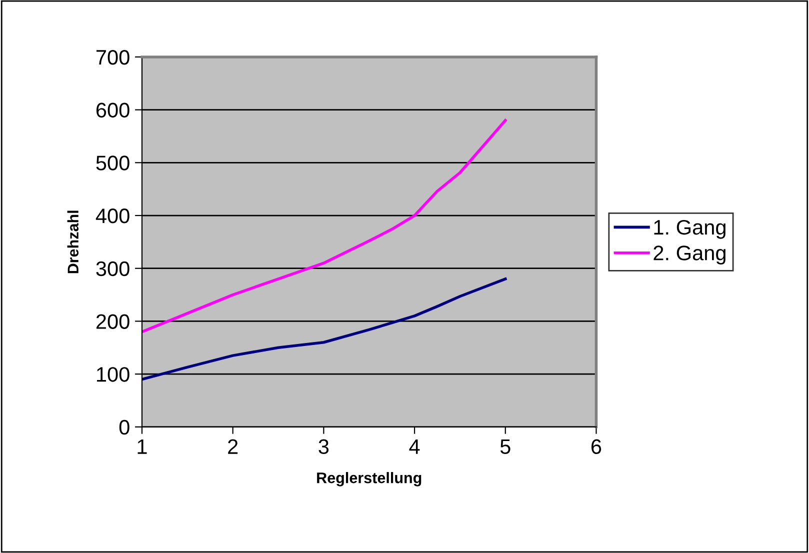 The height and width of the screenshot is (553, 809). What do you see at coordinates (369, 479) in the screenshot?
I see `x-axis-title: Reglerstellung` at bounding box center [369, 479].